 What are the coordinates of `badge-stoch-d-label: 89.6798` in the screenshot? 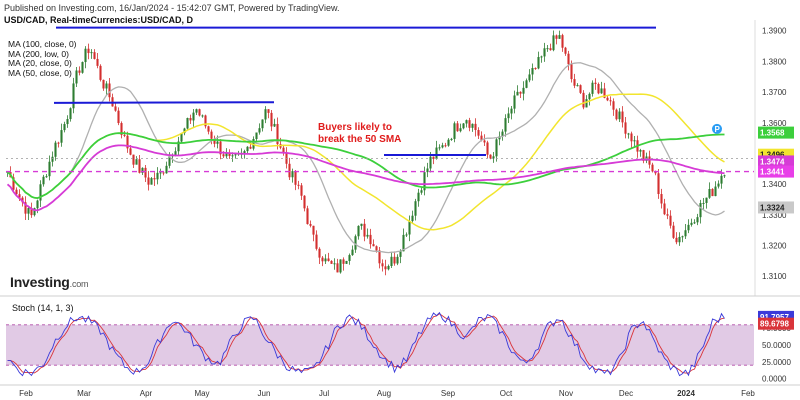 It's located at (774, 324).